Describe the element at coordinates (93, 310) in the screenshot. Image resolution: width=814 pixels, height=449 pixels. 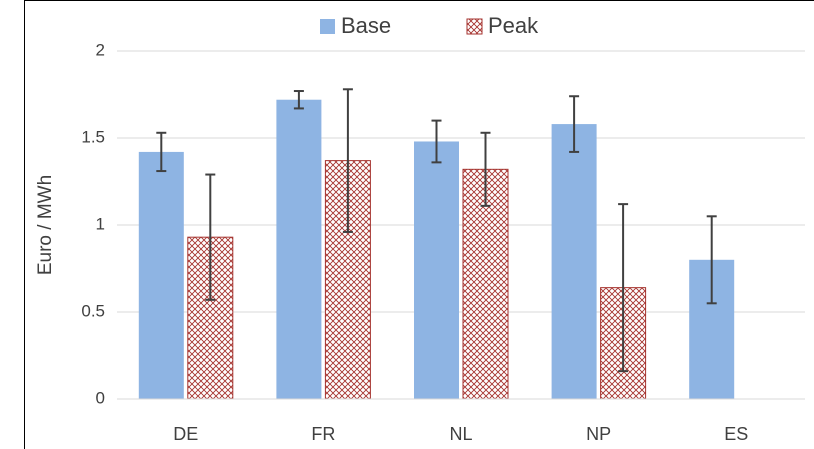
I see `y-tick-label: 0.5` at that location.